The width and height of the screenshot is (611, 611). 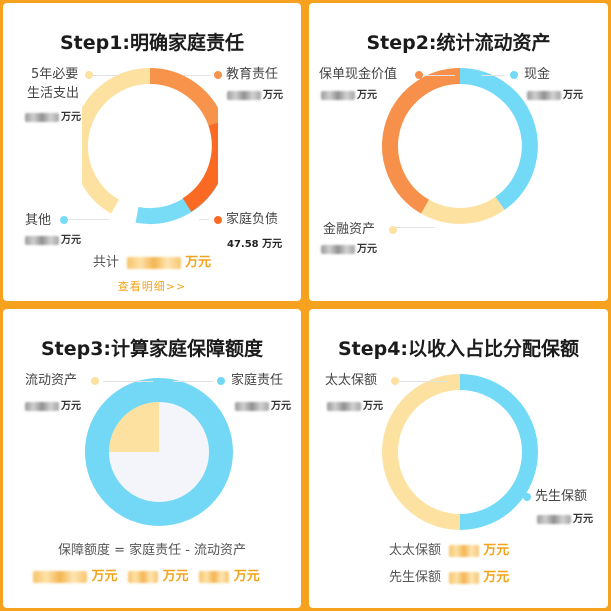 I want to click on husband-value: 万元, so click(x=565, y=519).